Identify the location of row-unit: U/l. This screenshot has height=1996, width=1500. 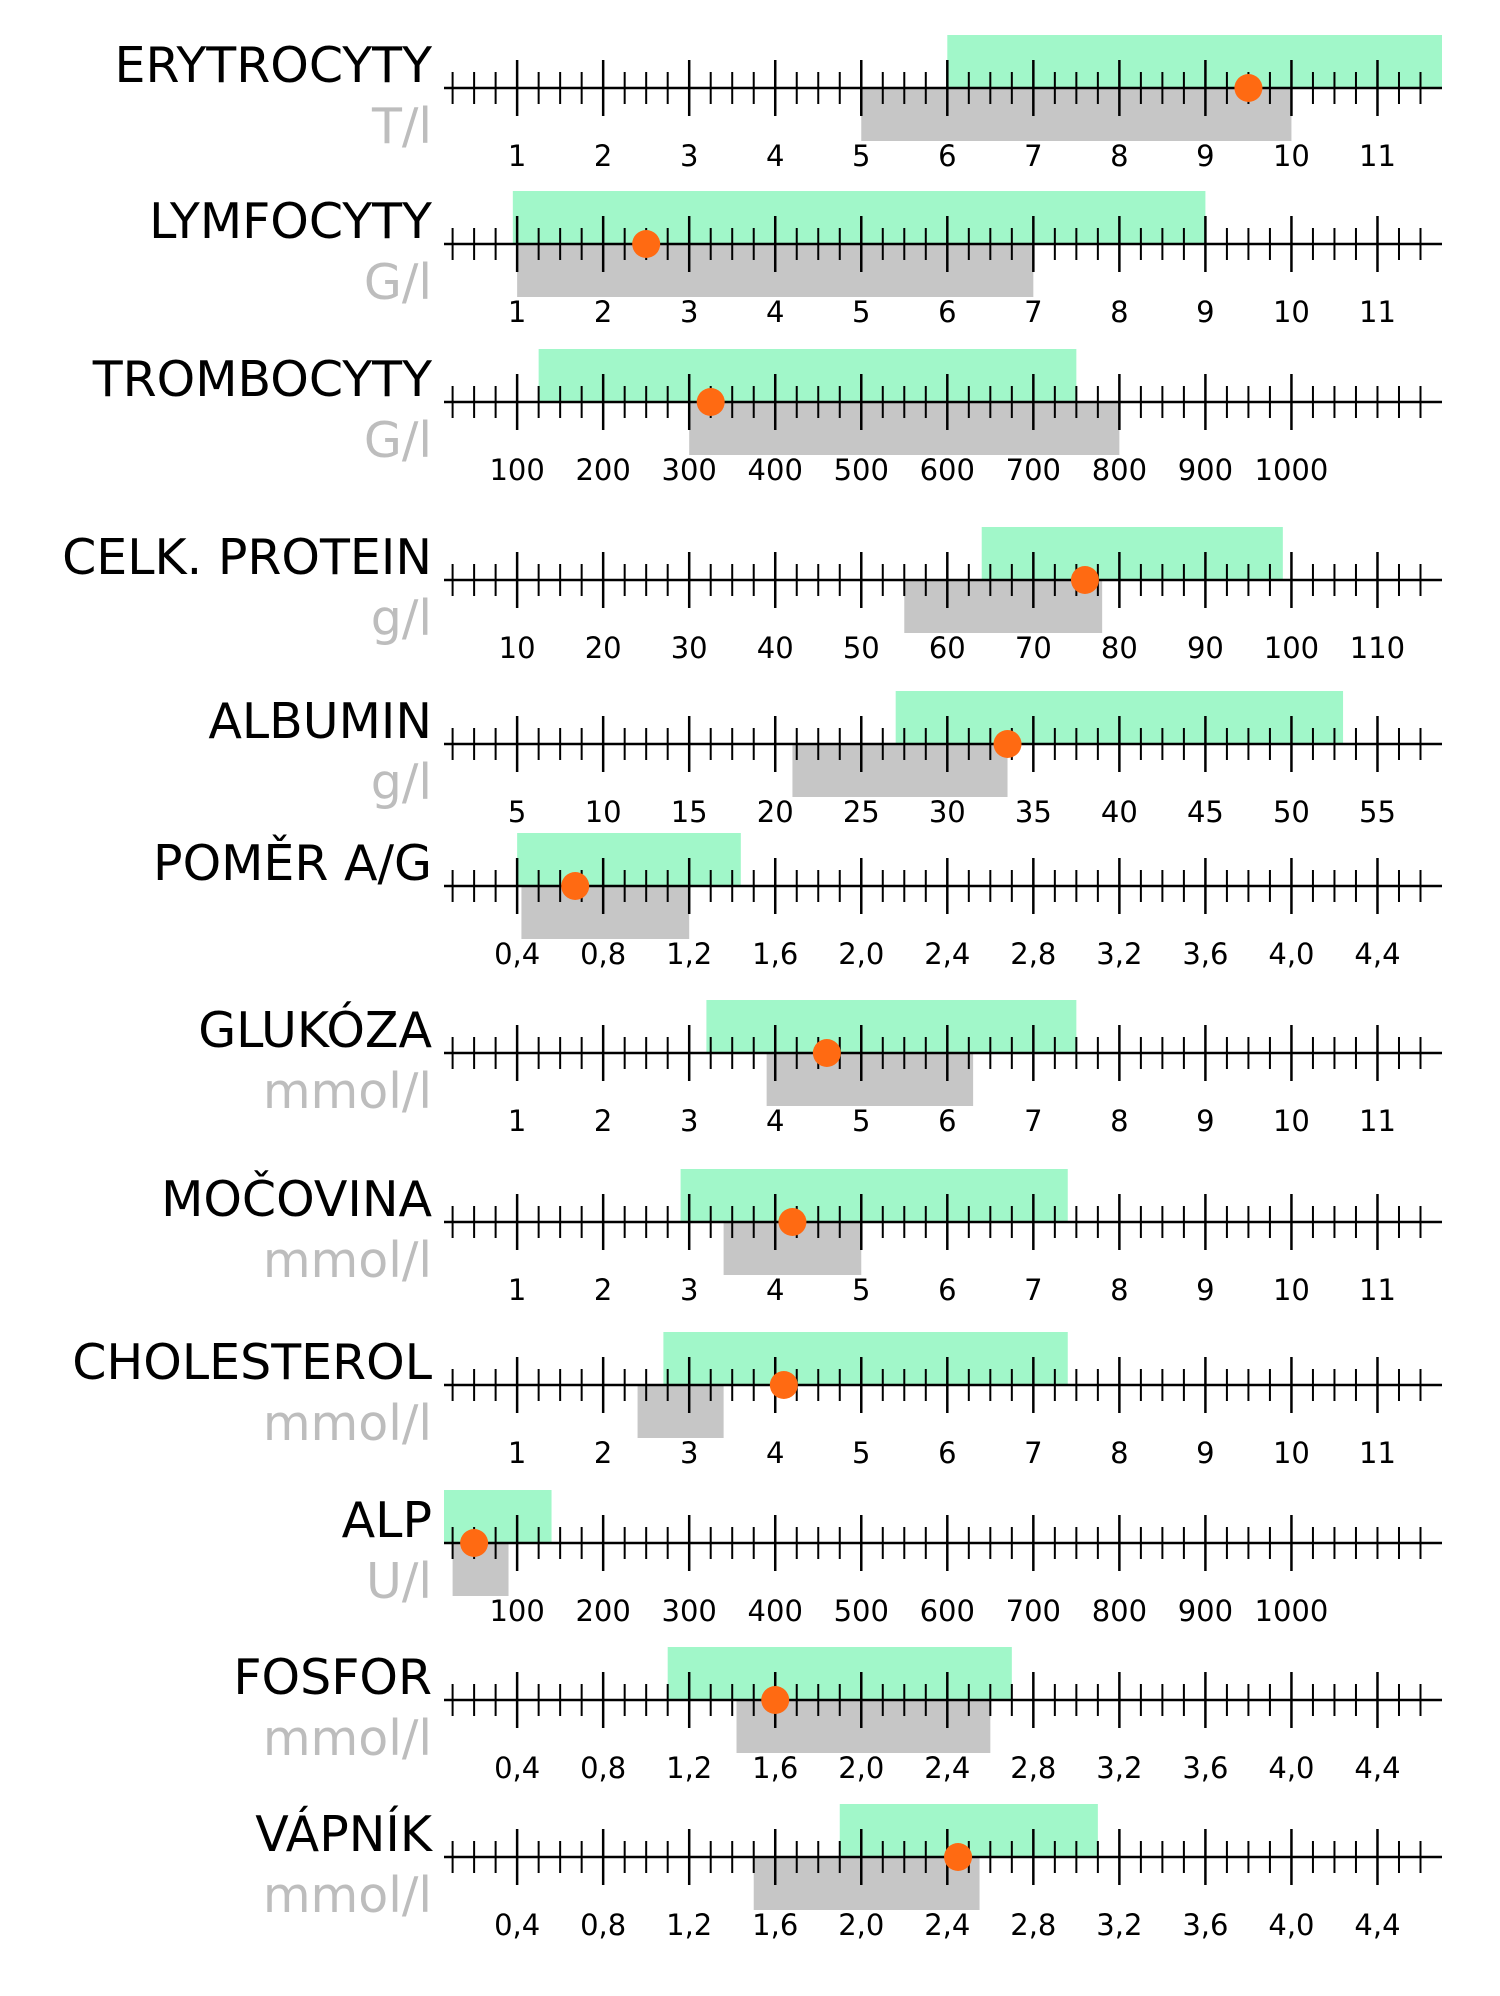
(399, 1581).